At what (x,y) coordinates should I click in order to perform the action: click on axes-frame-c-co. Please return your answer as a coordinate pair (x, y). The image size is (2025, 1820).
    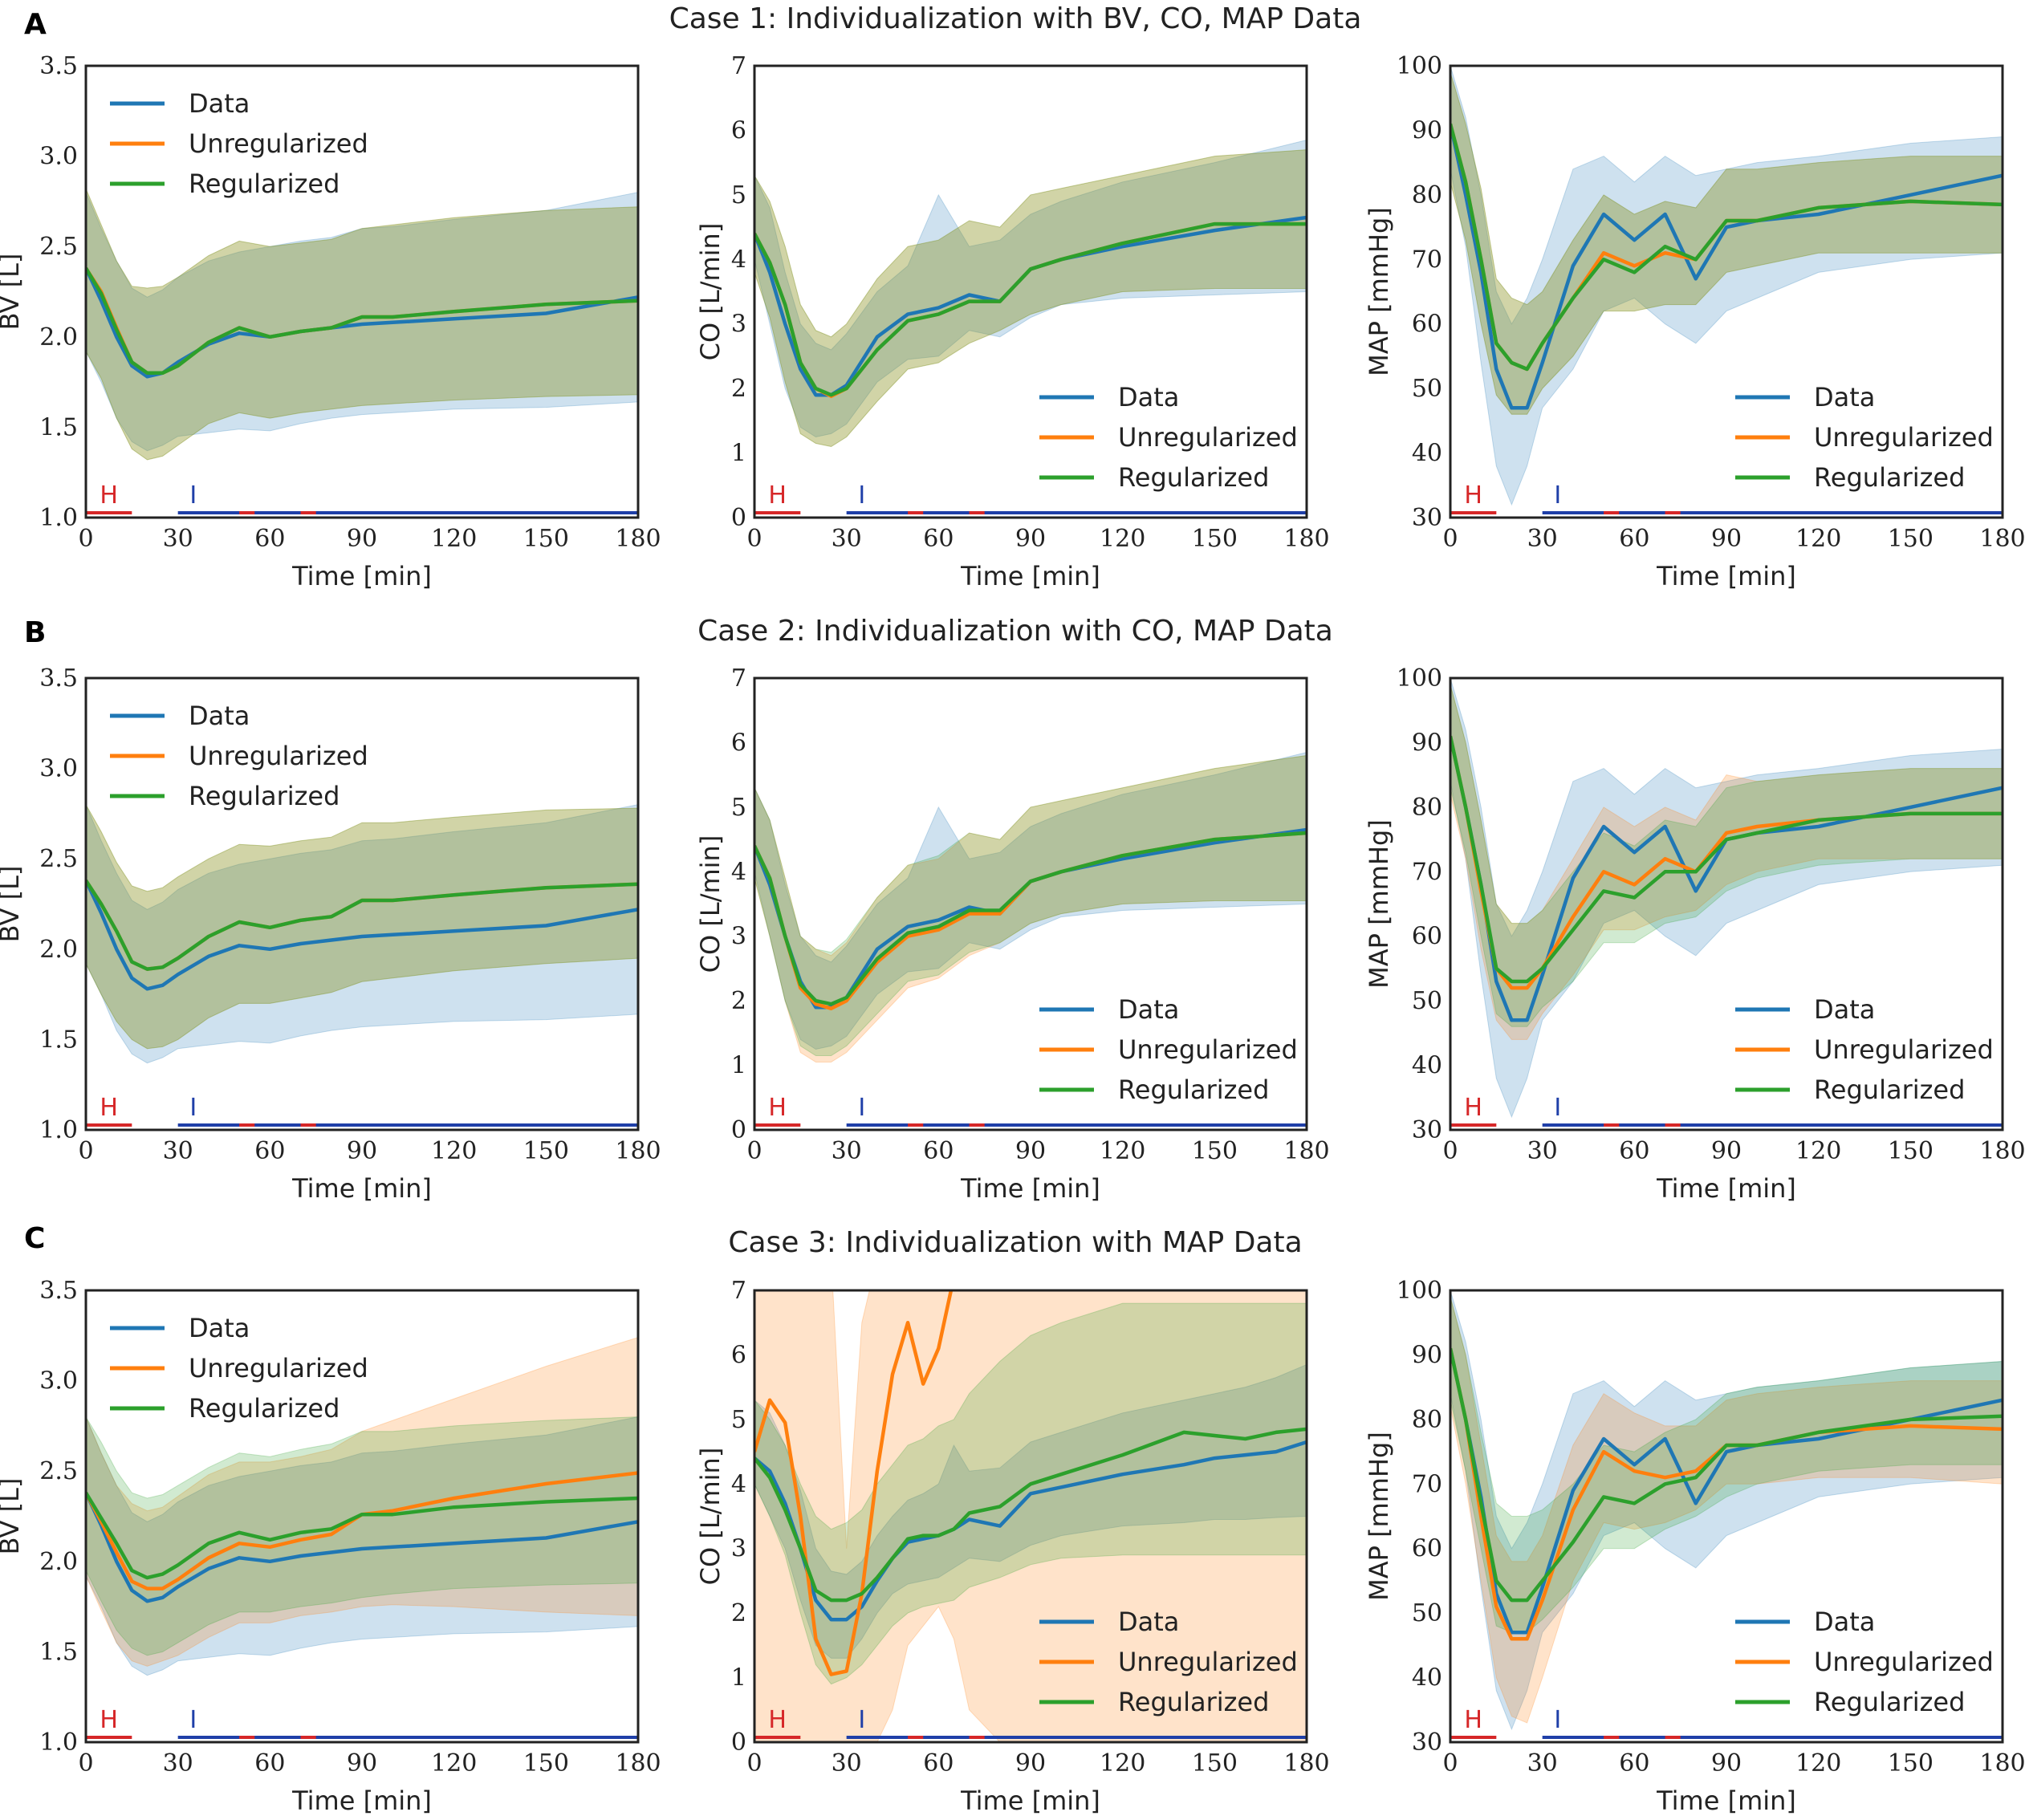
    Looking at the image, I should click on (1030, 1516).